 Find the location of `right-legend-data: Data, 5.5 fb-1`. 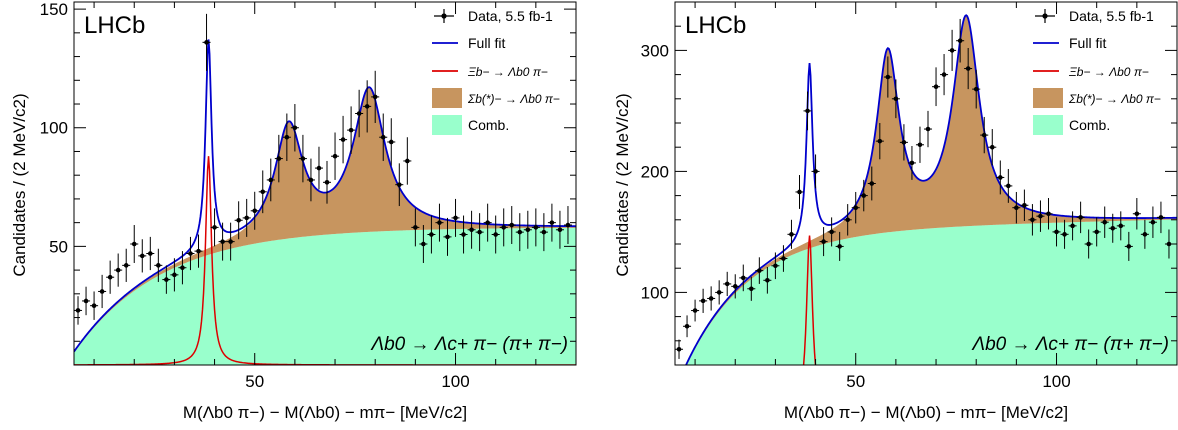

right-legend-data: Data, 5.5 fb-1 is located at coordinates (1094, 16).